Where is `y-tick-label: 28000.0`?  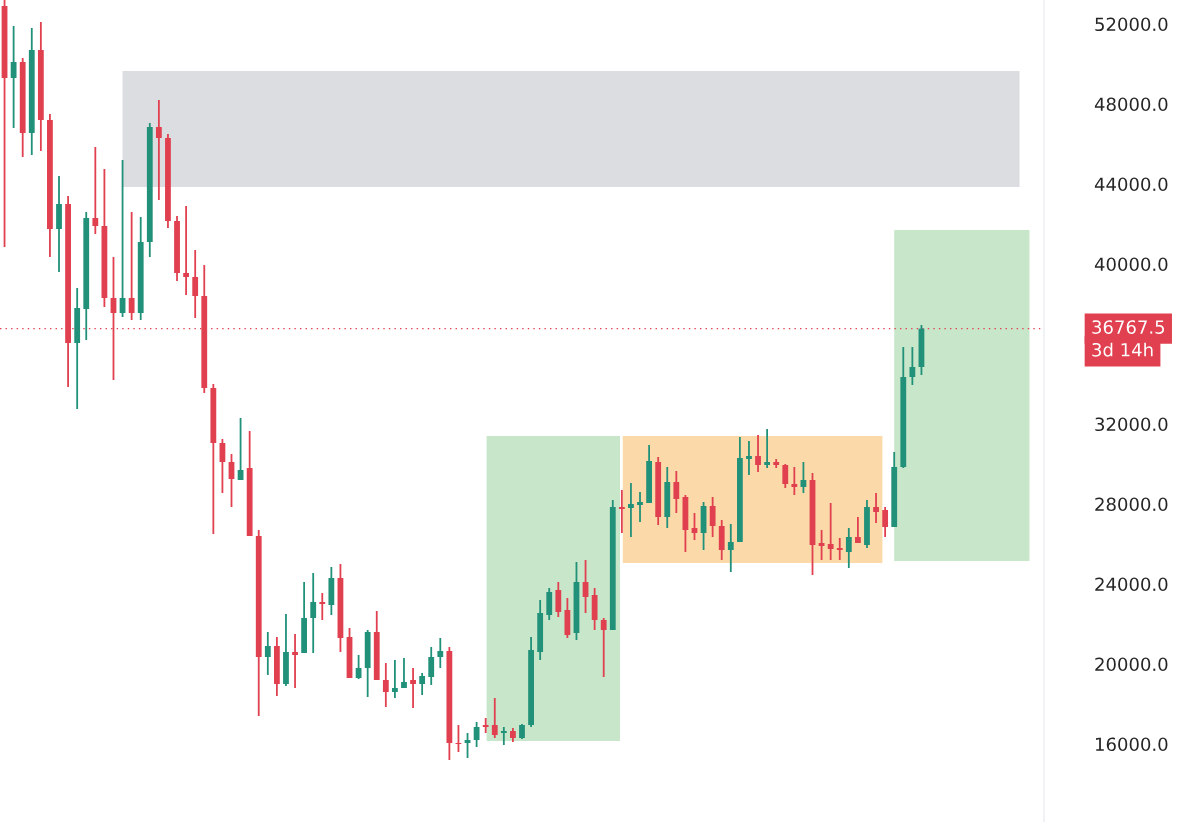
y-tick-label: 28000.0 is located at coordinates (1131, 504).